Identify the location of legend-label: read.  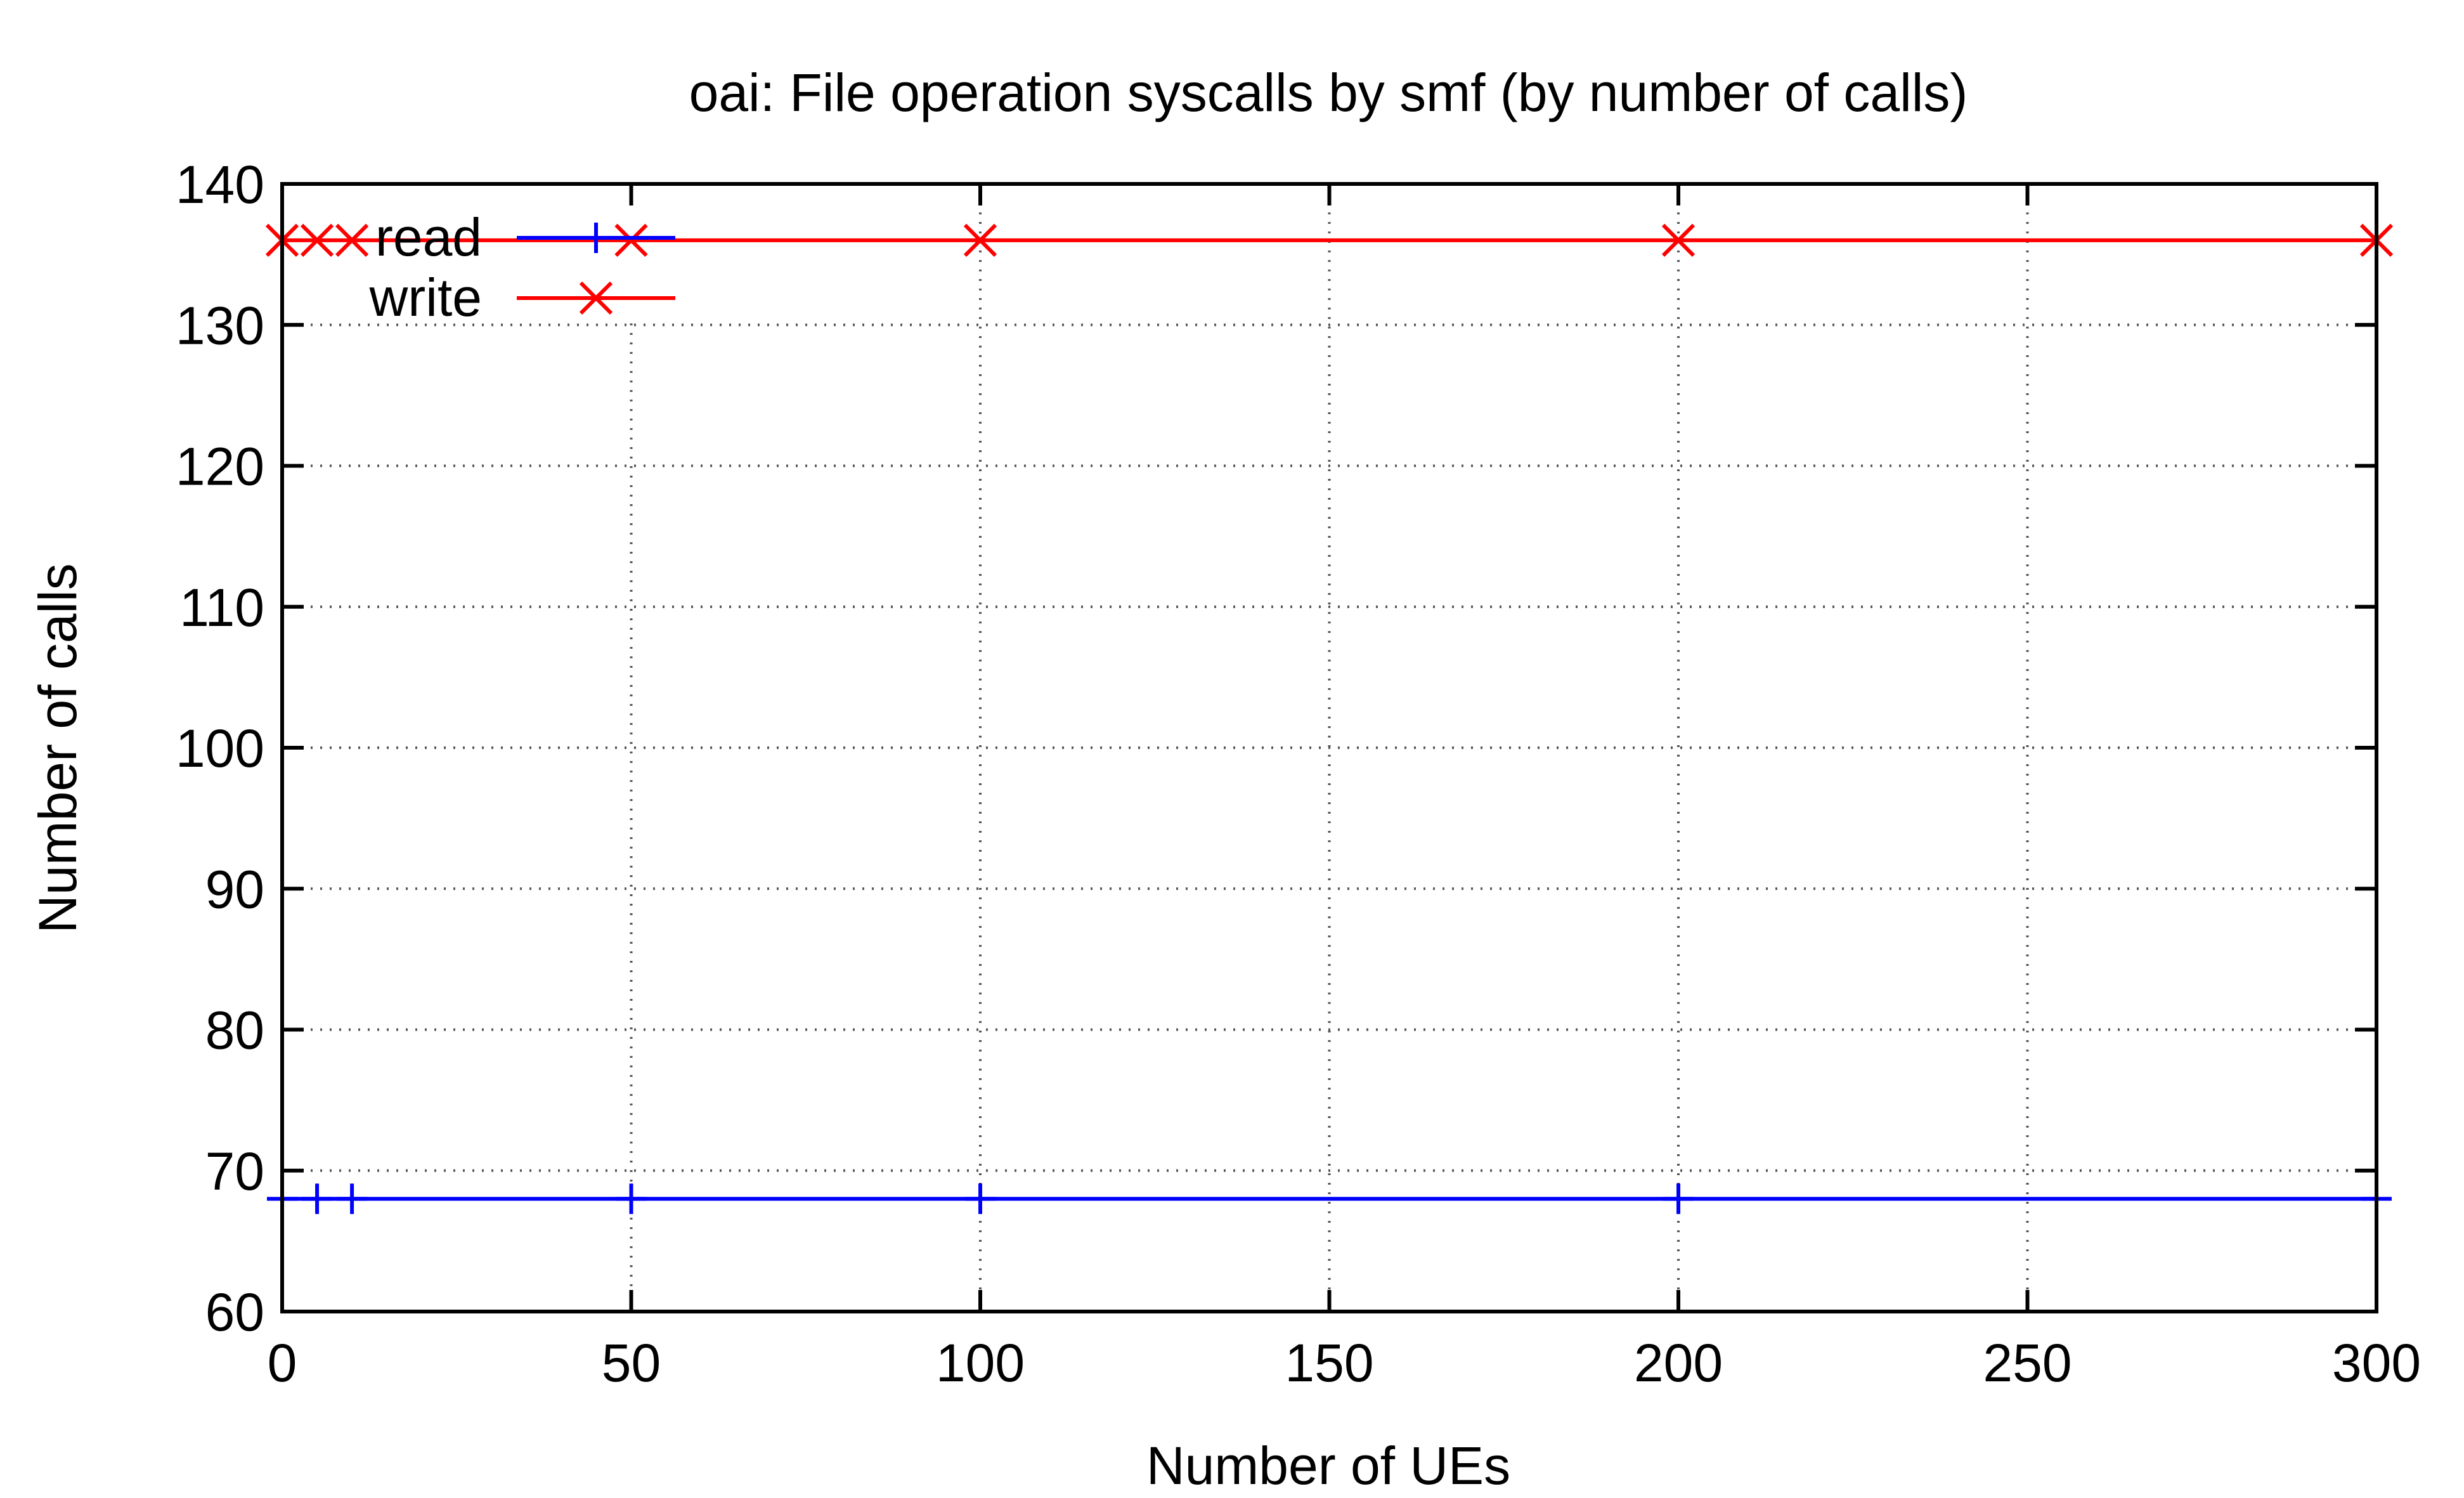
(428, 237).